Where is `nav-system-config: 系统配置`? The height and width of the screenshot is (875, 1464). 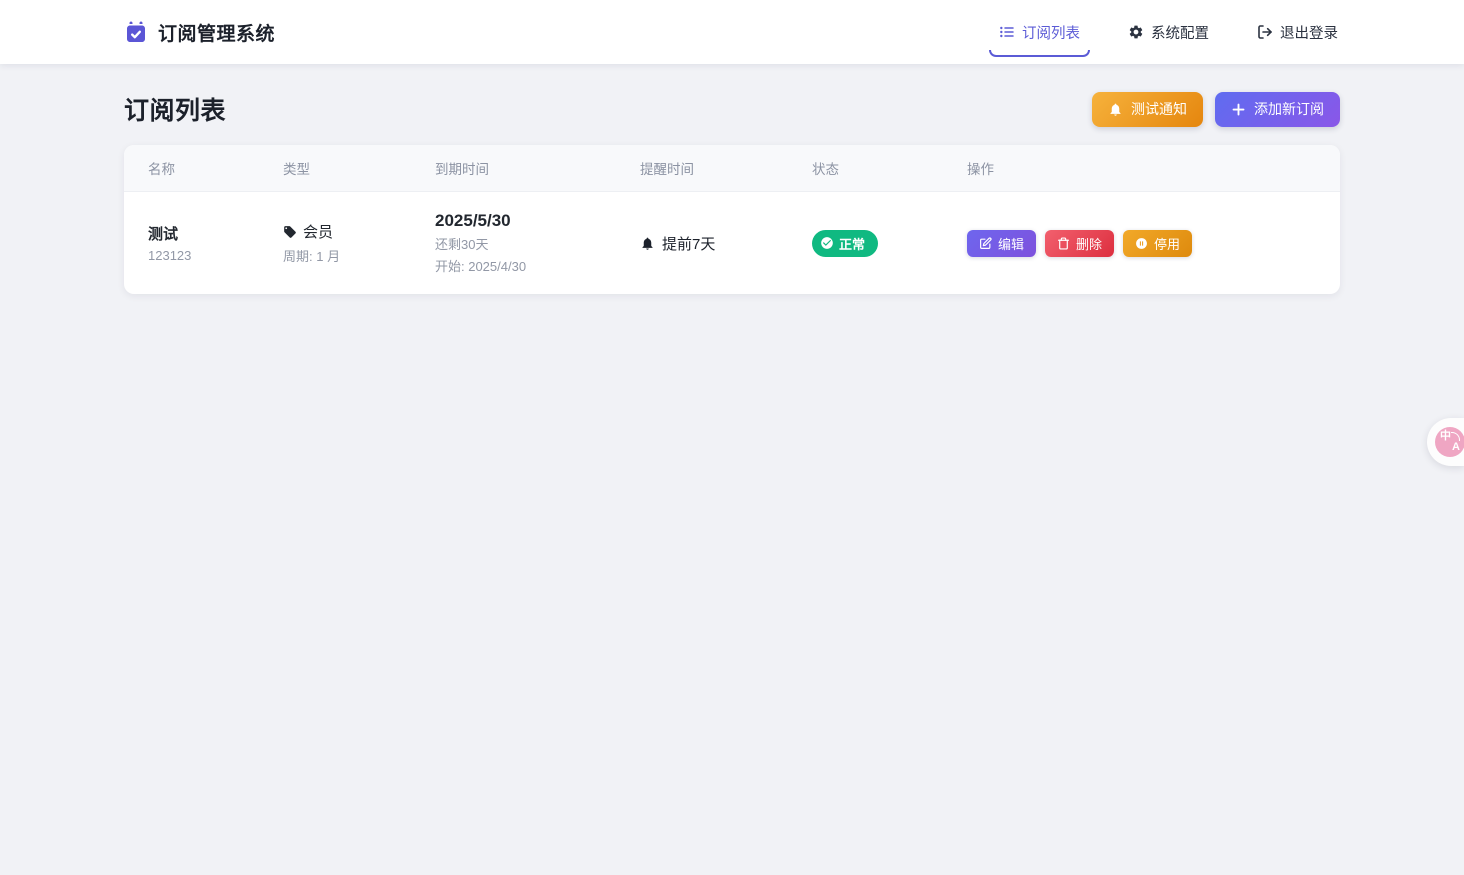
nav-system-config: 系统配置 is located at coordinates (1168, 32).